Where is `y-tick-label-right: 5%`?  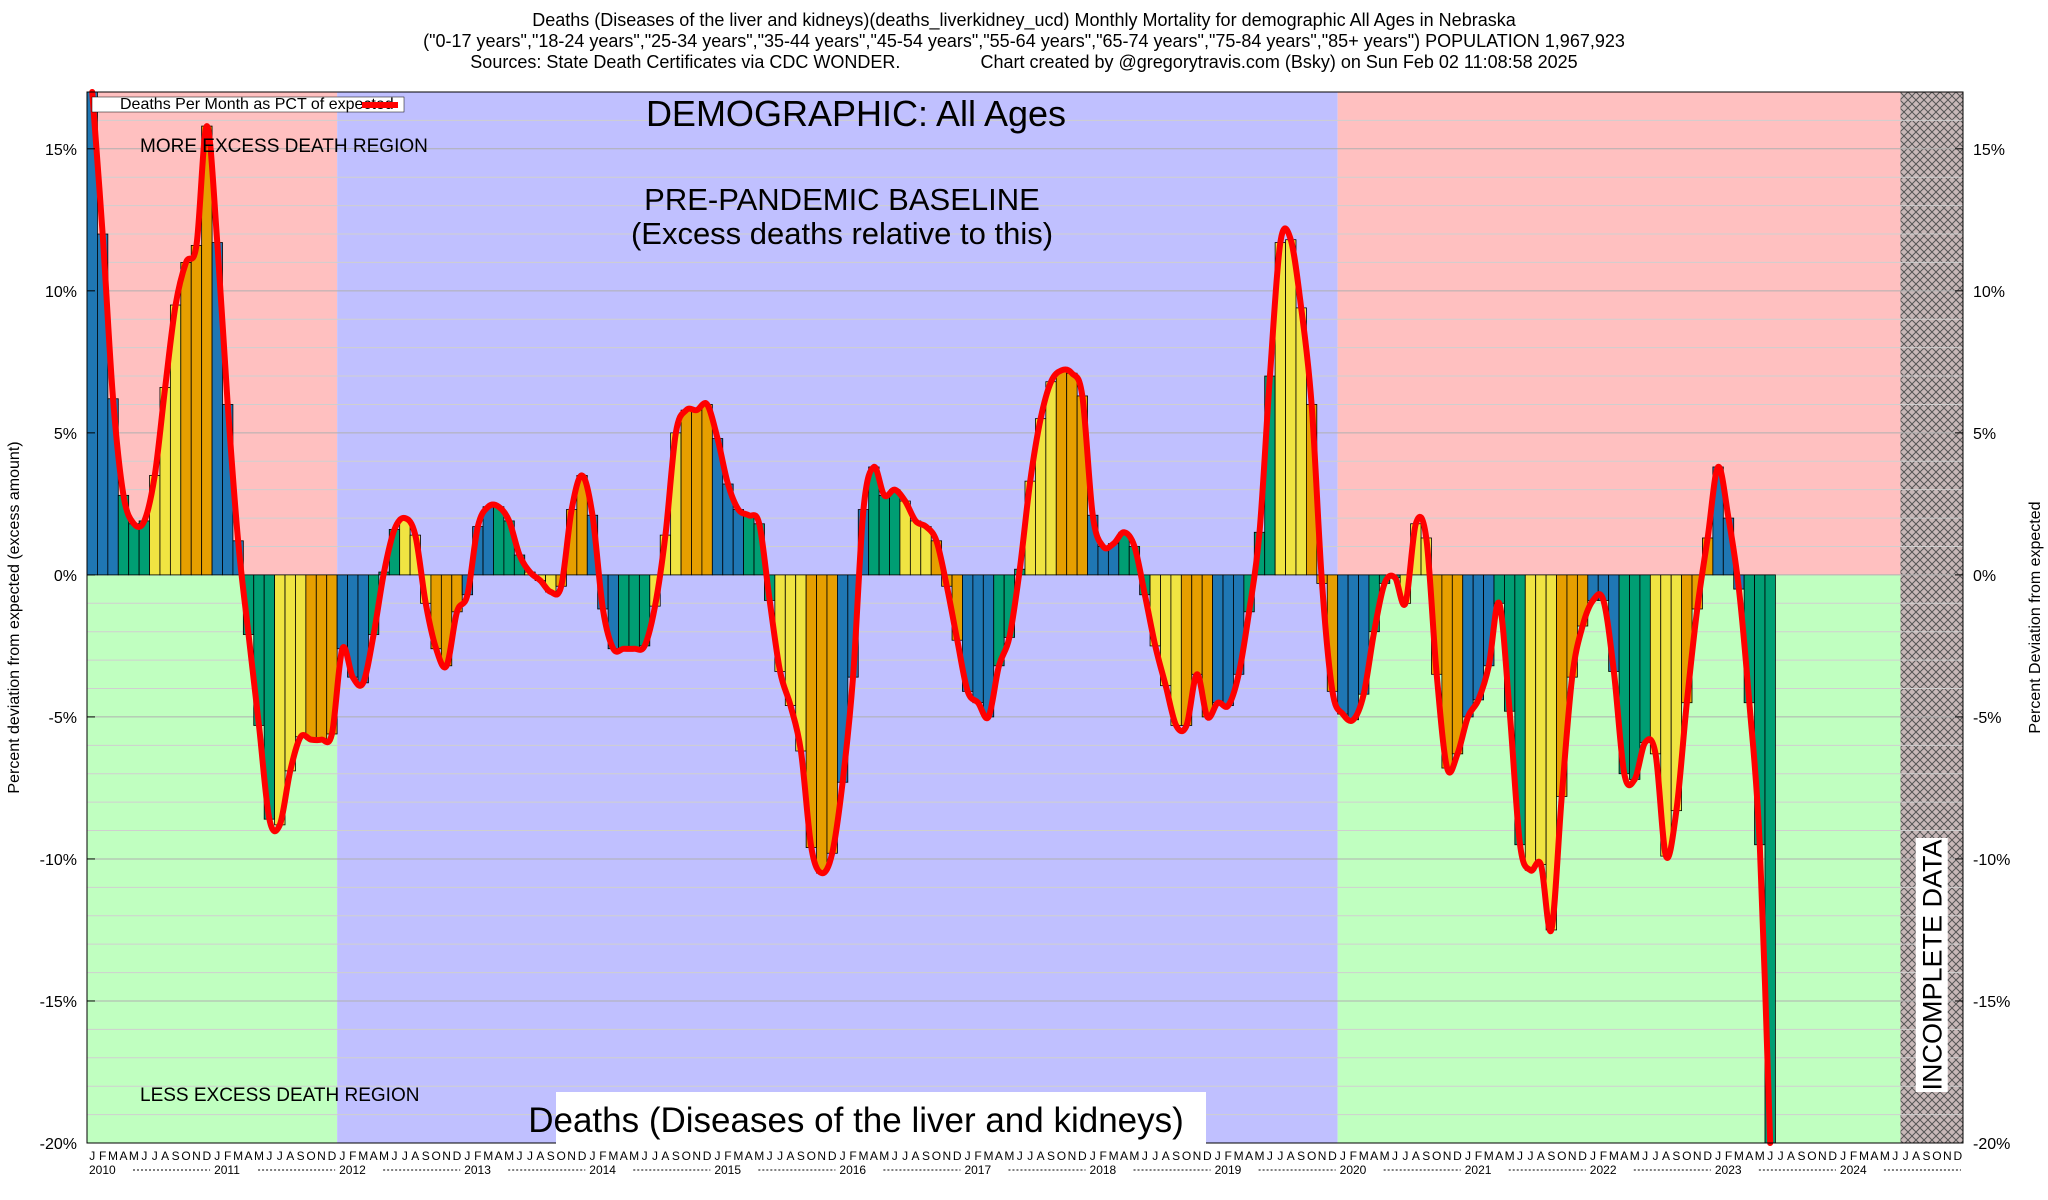 y-tick-label-right: 5% is located at coordinates (1984, 434).